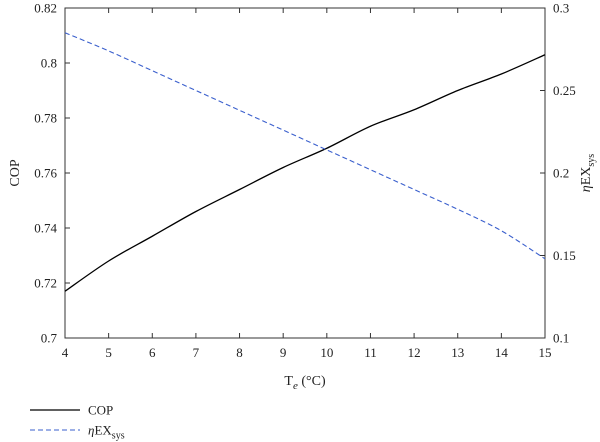 This screenshot has width=600, height=442. Describe the element at coordinates (196, 352) in the screenshot. I see `x-tick-label: 7` at that location.